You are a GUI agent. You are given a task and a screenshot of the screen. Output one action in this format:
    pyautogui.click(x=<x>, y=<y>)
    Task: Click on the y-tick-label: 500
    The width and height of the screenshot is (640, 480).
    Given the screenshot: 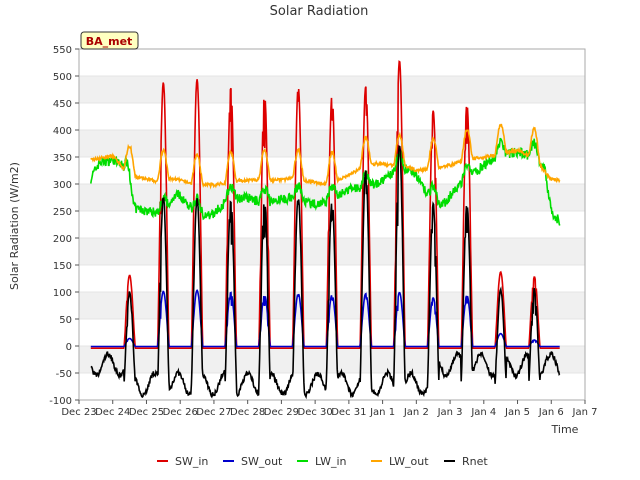 What is the action you would take?
    pyautogui.click(x=62, y=77)
    